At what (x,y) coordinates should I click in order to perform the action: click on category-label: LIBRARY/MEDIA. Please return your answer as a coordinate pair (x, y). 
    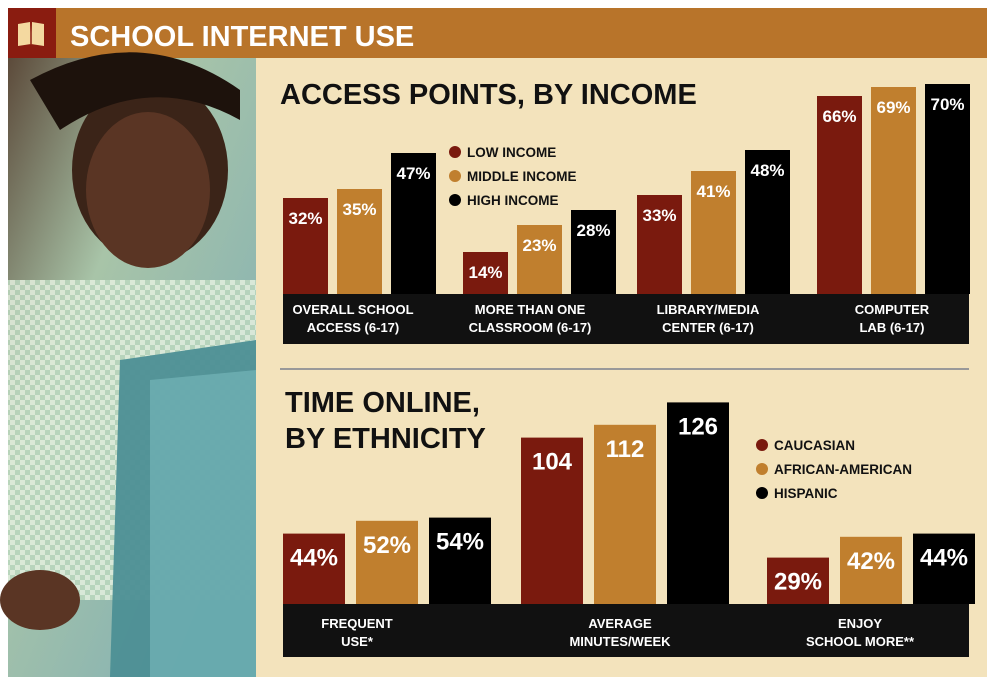
    Looking at the image, I should click on (708, 309).